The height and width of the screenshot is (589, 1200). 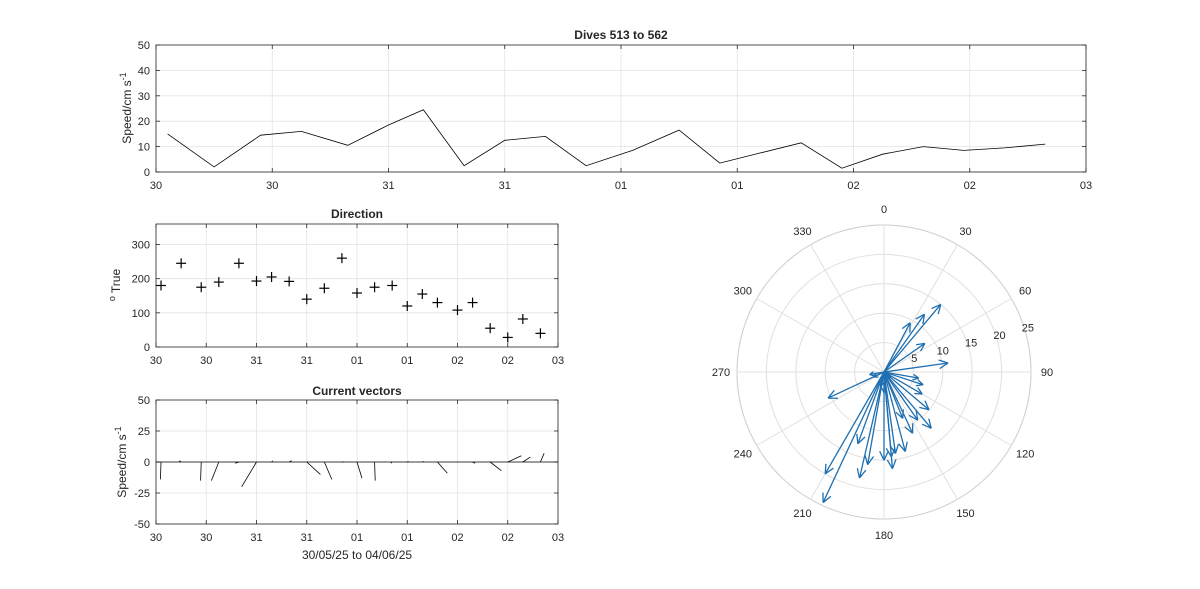 I want to click on y-tick-label: 30, so click(x=144, y=97).